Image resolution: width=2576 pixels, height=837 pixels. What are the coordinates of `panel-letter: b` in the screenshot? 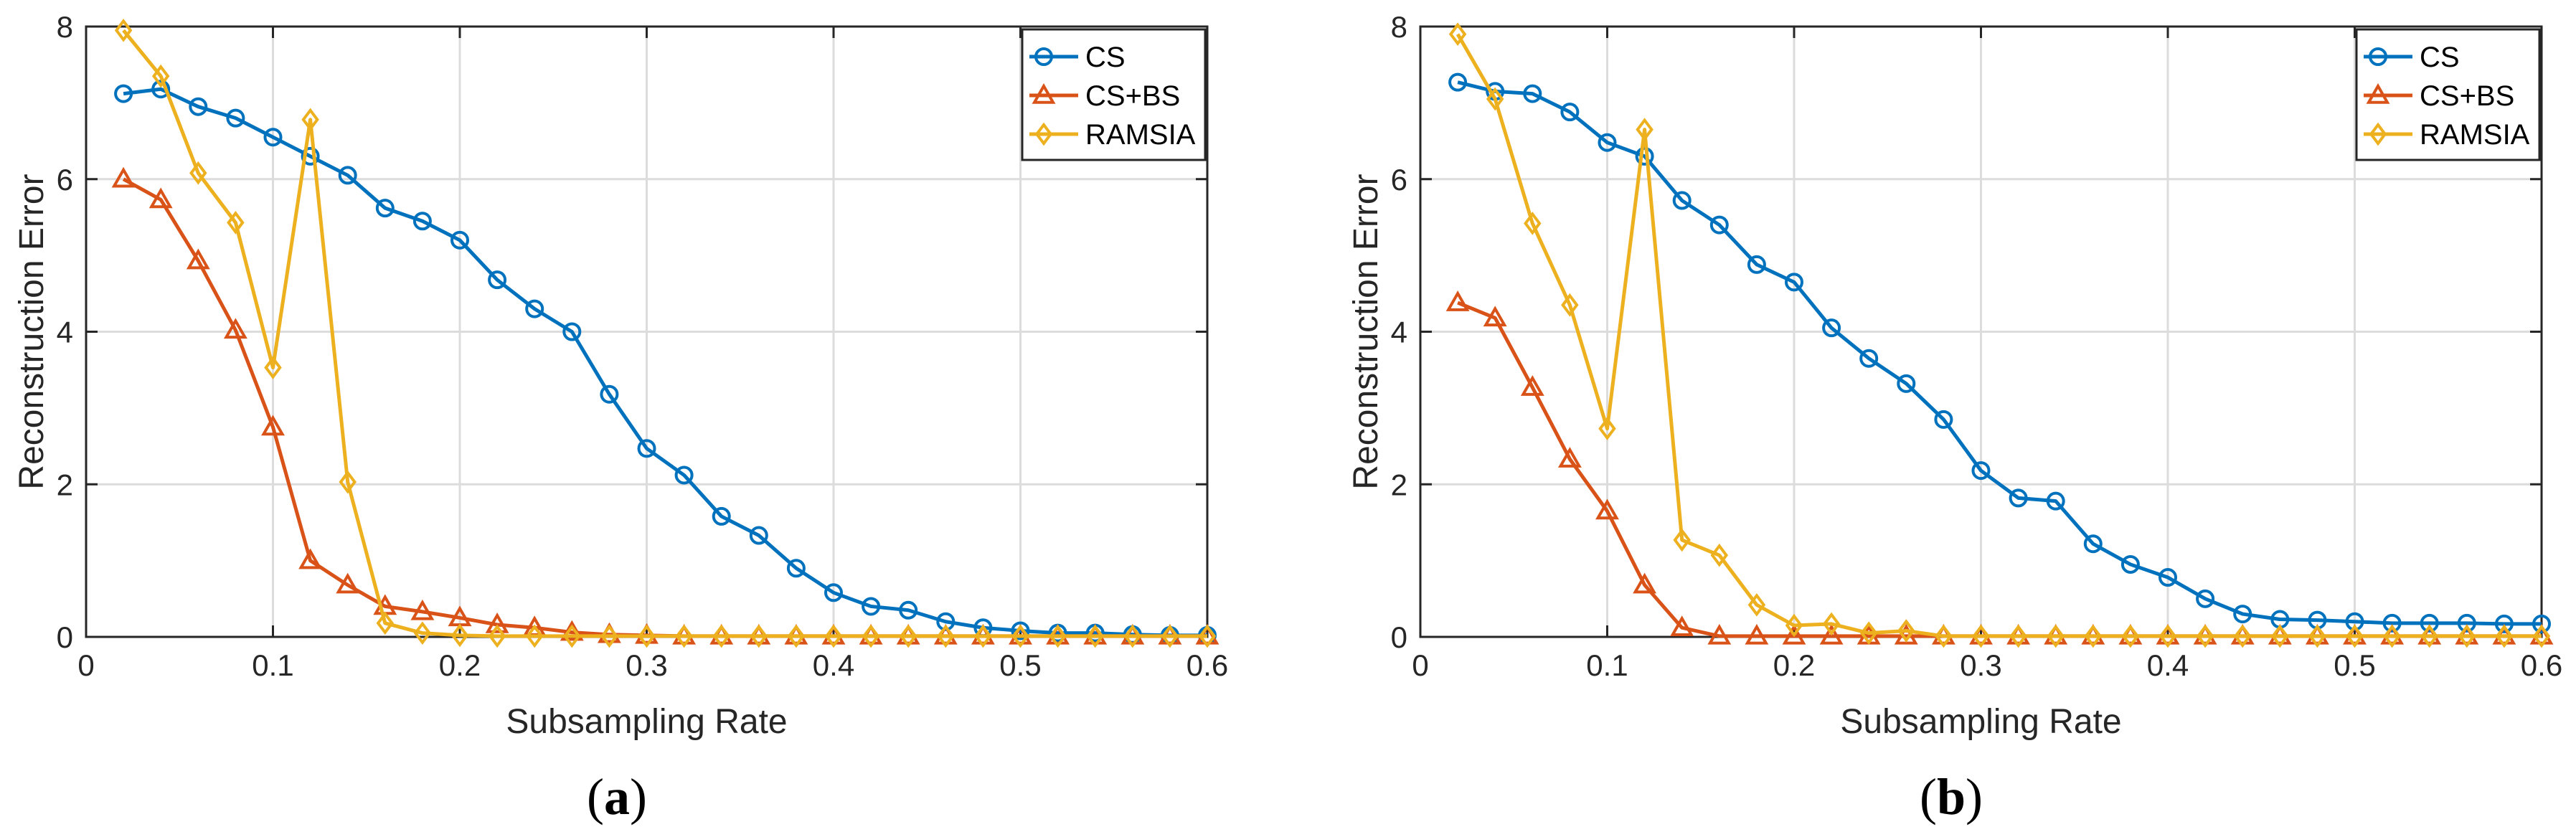 It's located at (1951, 797).